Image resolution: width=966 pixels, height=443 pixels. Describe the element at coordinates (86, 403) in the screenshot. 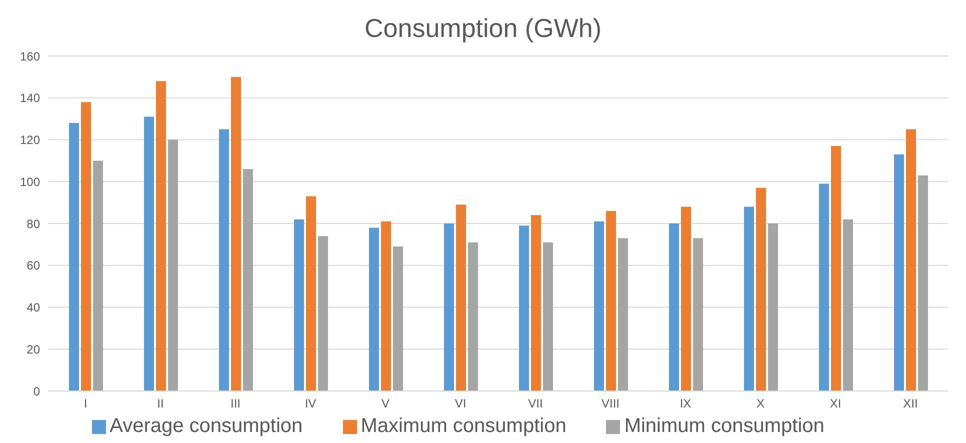

I see `x-tick-label: I` at that location.